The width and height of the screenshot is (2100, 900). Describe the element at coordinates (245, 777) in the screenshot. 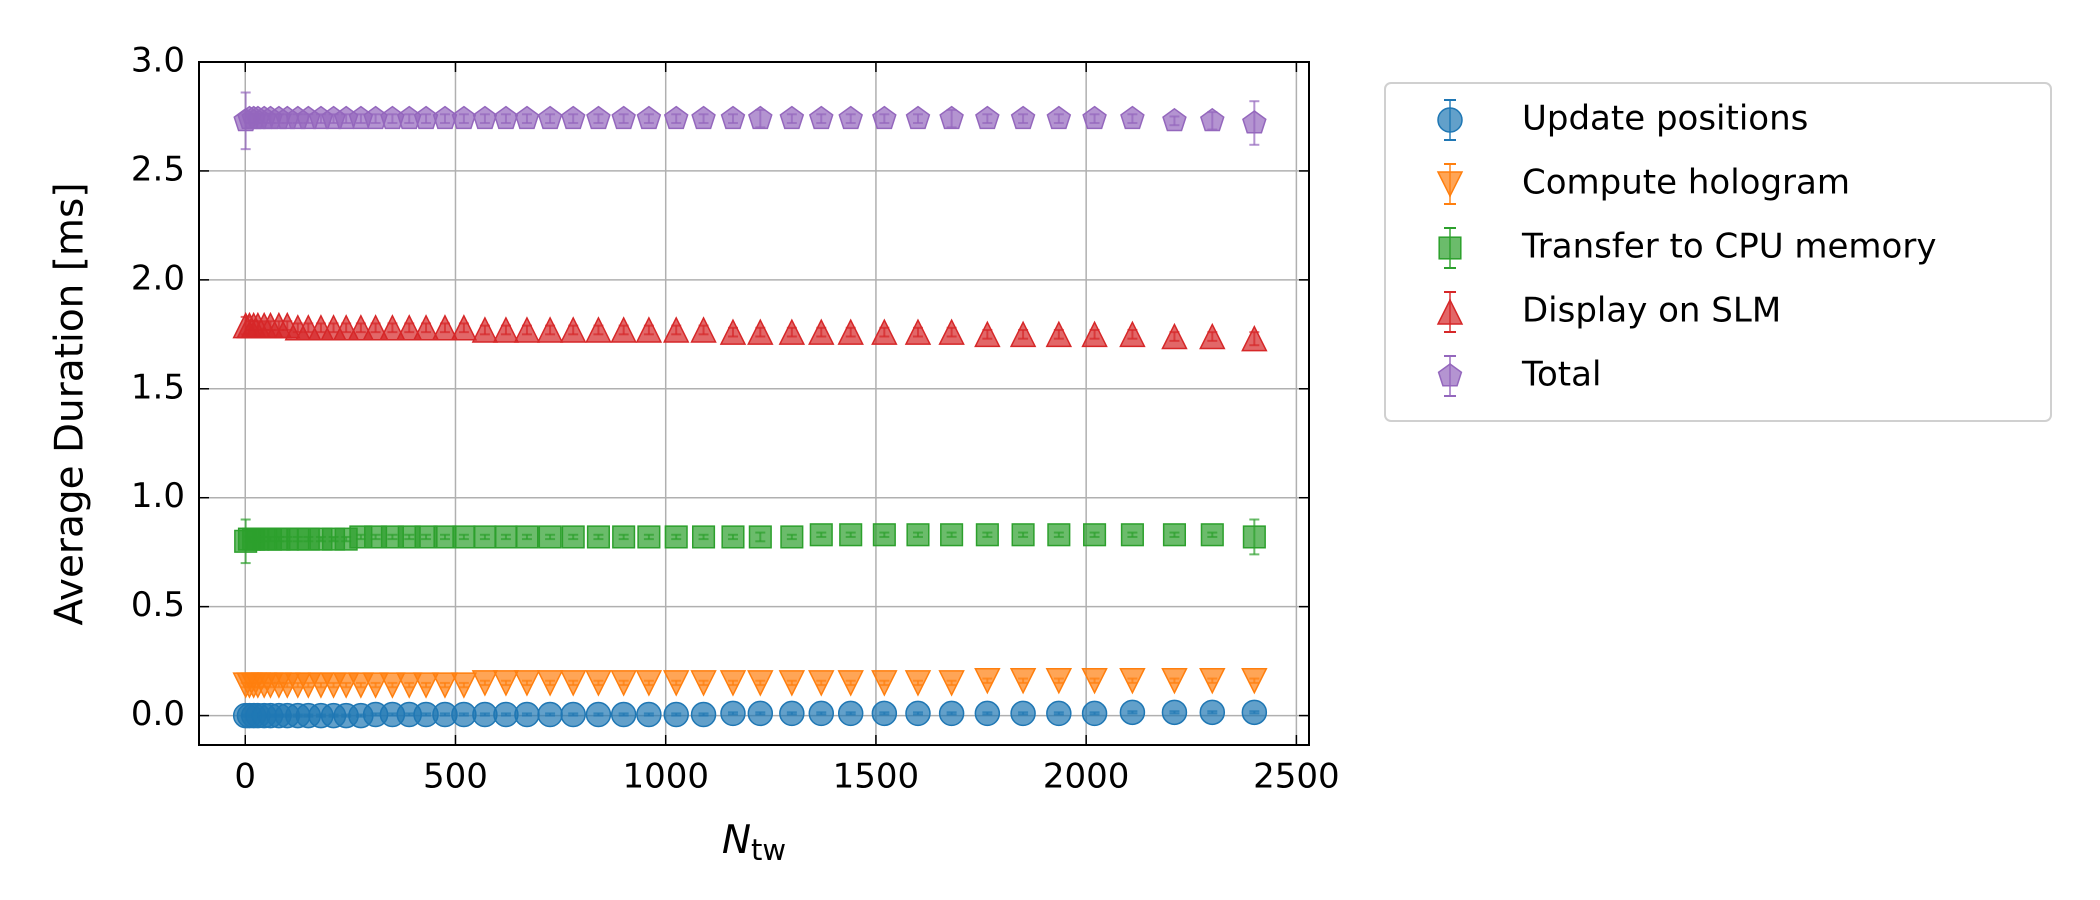

I see `x-tick-label: 0` at that location.